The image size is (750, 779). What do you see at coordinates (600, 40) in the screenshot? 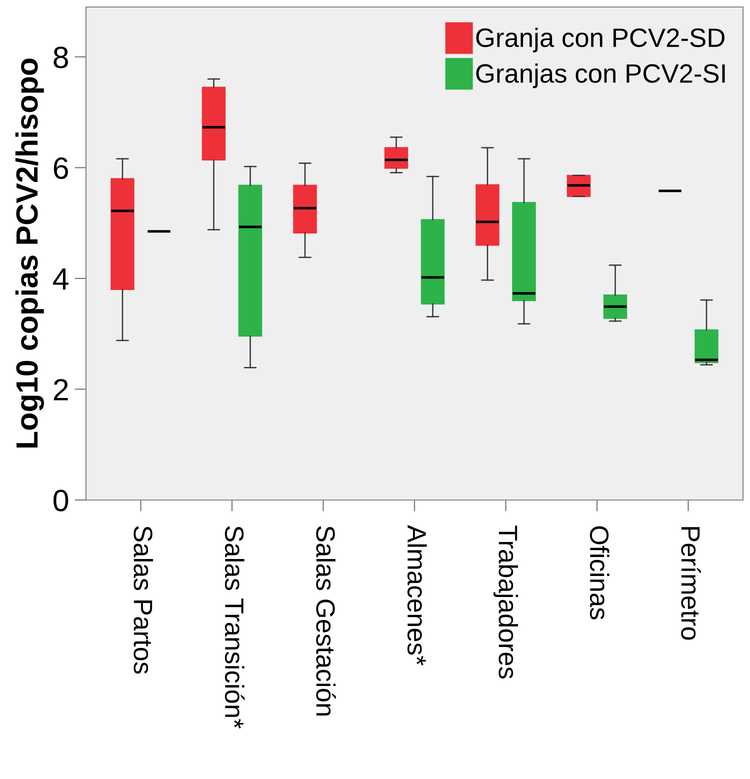
I see `legend-label: Granja con PCV2-SD` at bounding box center [600, 40].